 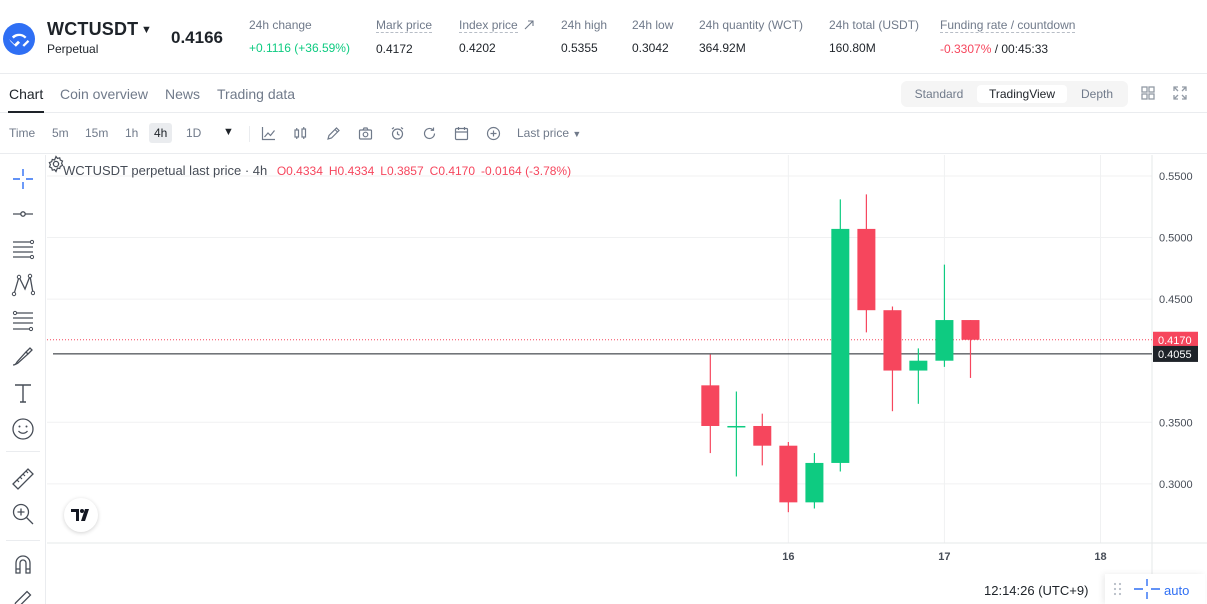 I want to click on view-tradingview: TradingView, so click(x=1022, y=94).